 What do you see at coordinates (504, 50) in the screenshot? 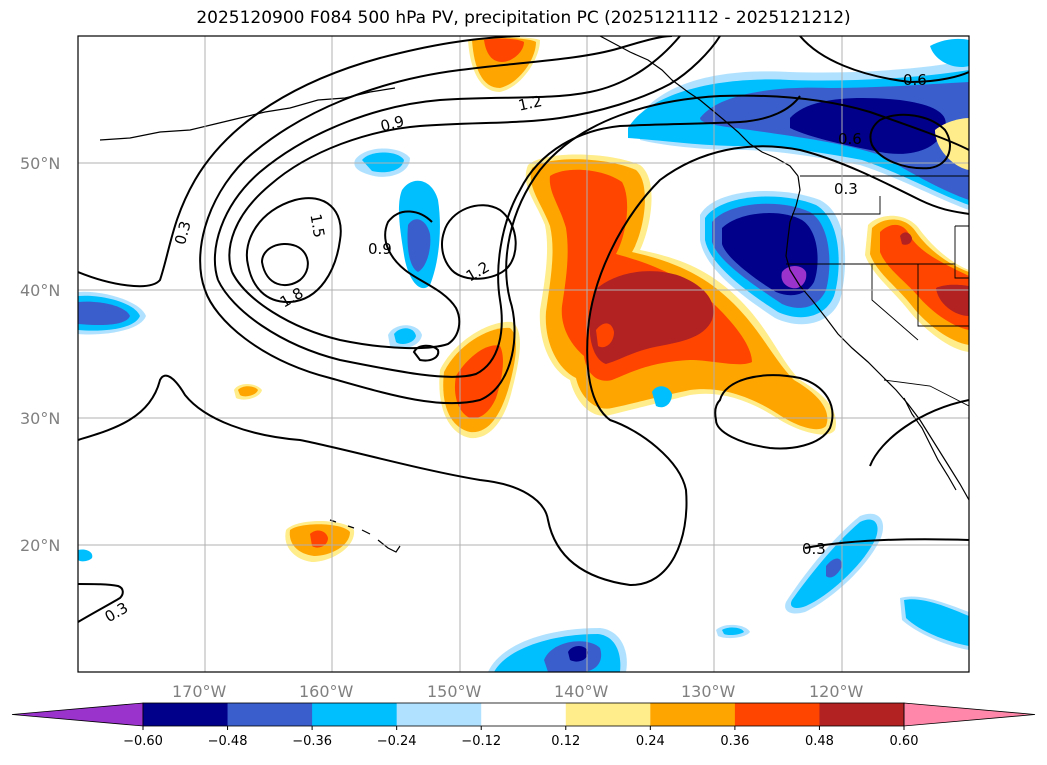
I see `pos-anomaly-north-red` at bounding box center [504, 50].